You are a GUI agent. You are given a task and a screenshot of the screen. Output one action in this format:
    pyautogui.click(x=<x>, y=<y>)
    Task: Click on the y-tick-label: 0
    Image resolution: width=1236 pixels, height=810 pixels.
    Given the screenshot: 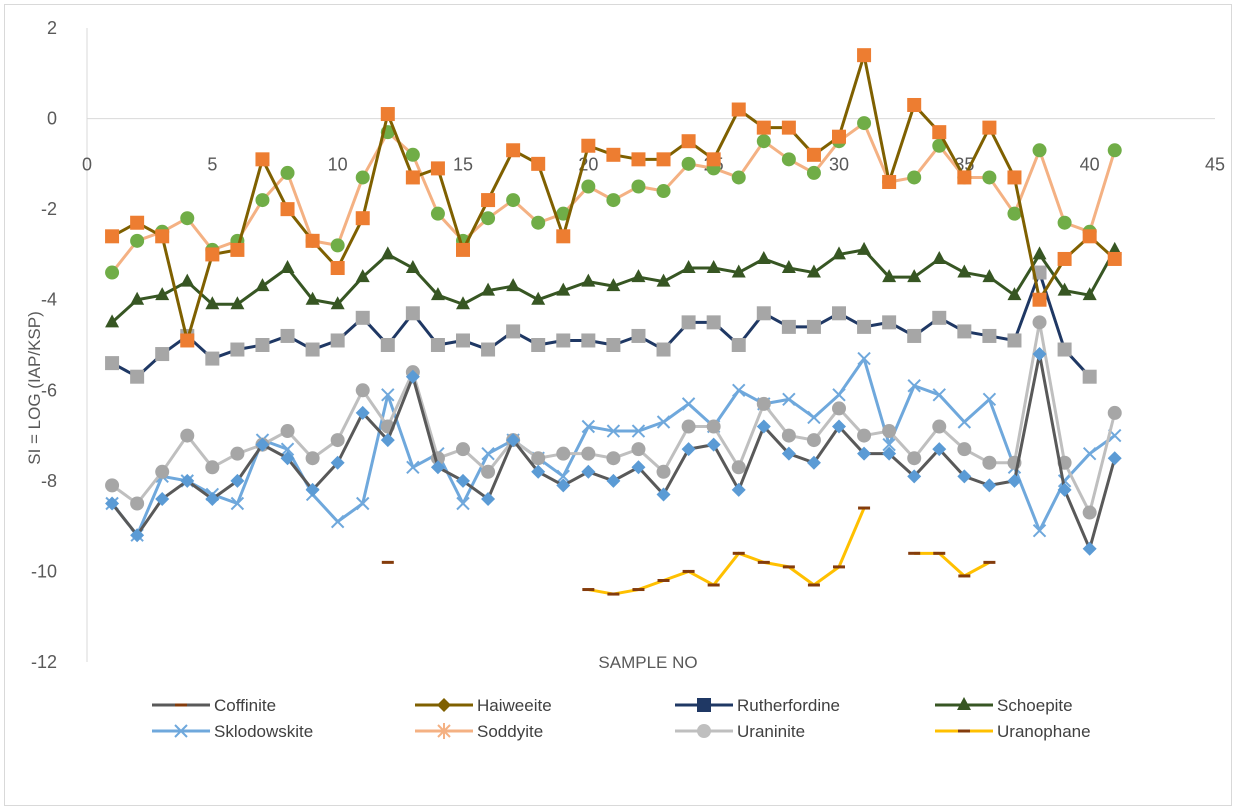 What is the action you would take?
    pyautogui.click(x=52, y=119)
    